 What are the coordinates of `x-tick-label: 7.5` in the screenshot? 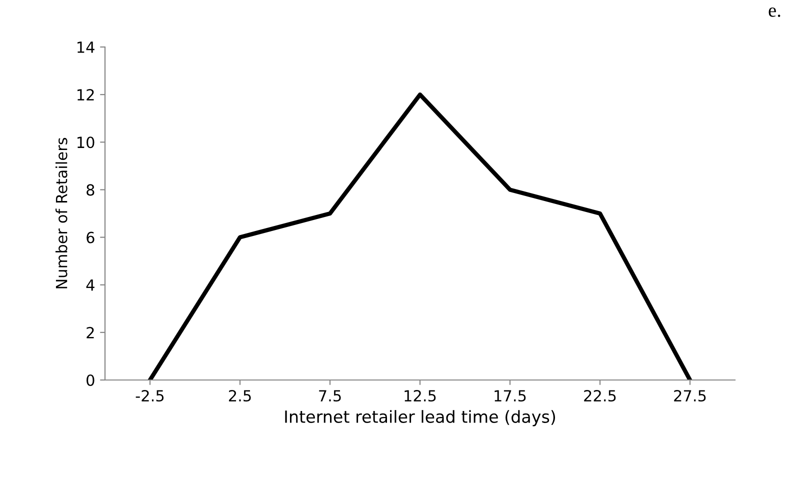 It's located at (330, 396).